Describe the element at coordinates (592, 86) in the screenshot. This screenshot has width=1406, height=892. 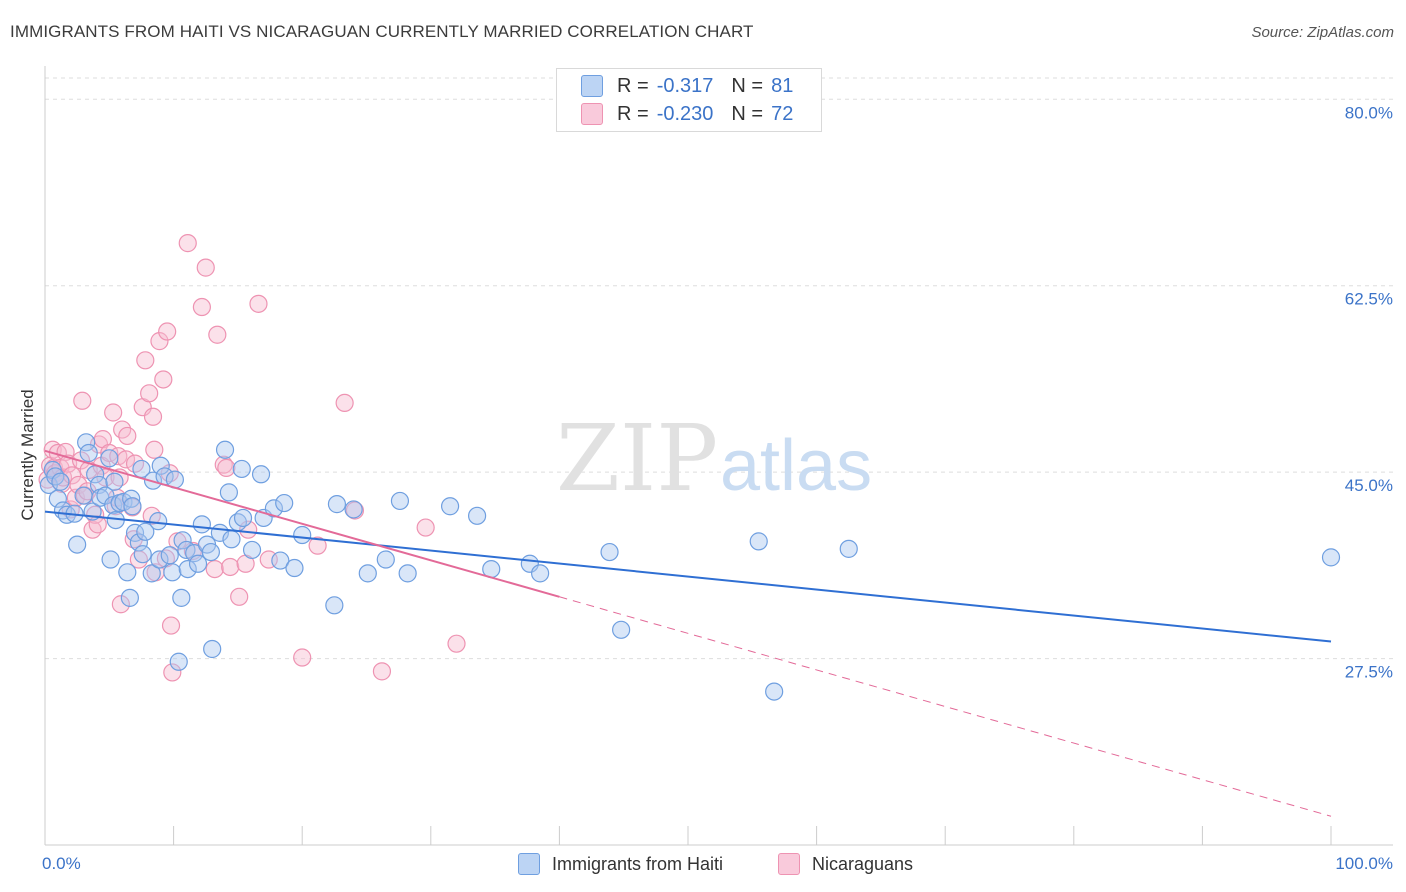
I see `legend-swatch-haiti` at that location.